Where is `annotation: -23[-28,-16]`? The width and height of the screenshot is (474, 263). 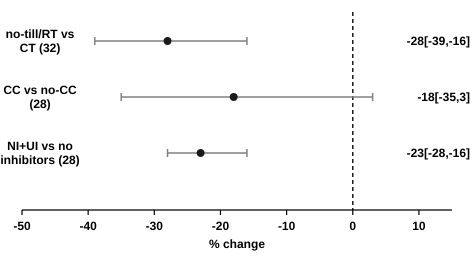
annotation: -23[-28,-16] is located at coordinates (438, 153).